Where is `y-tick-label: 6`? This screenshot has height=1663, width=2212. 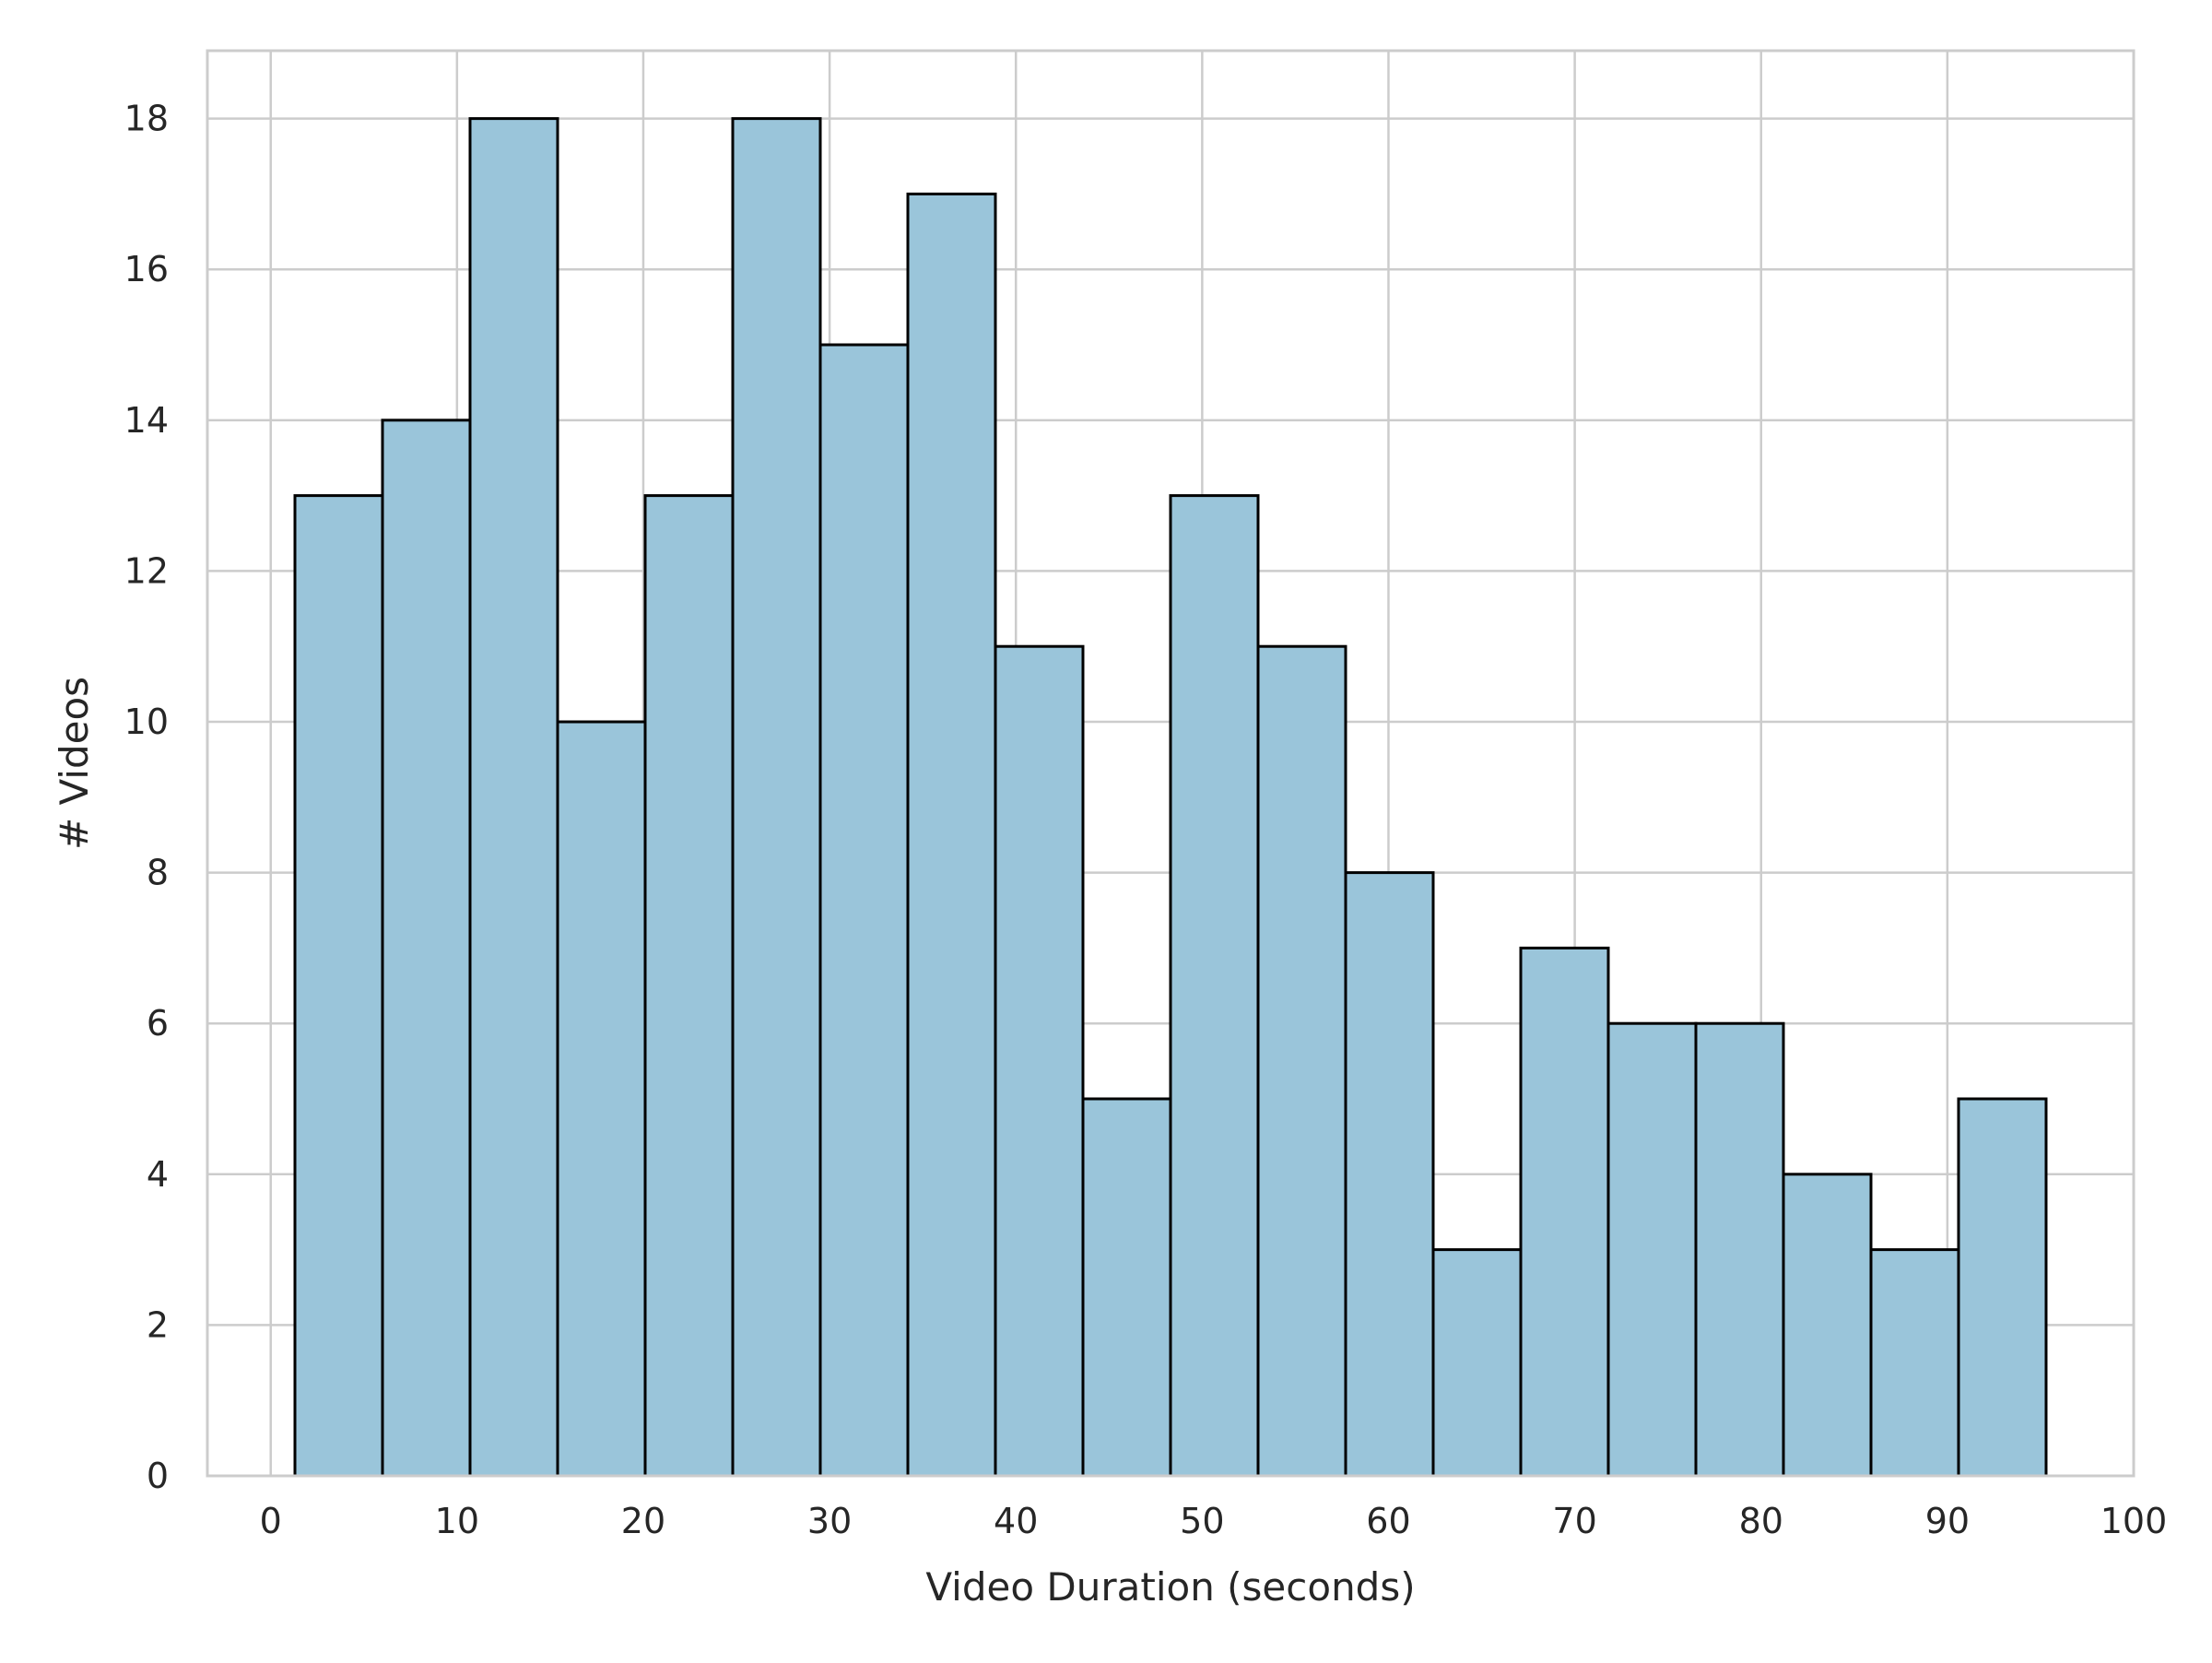
y-tick-label: 6 is located at coordinates (158, 1023).